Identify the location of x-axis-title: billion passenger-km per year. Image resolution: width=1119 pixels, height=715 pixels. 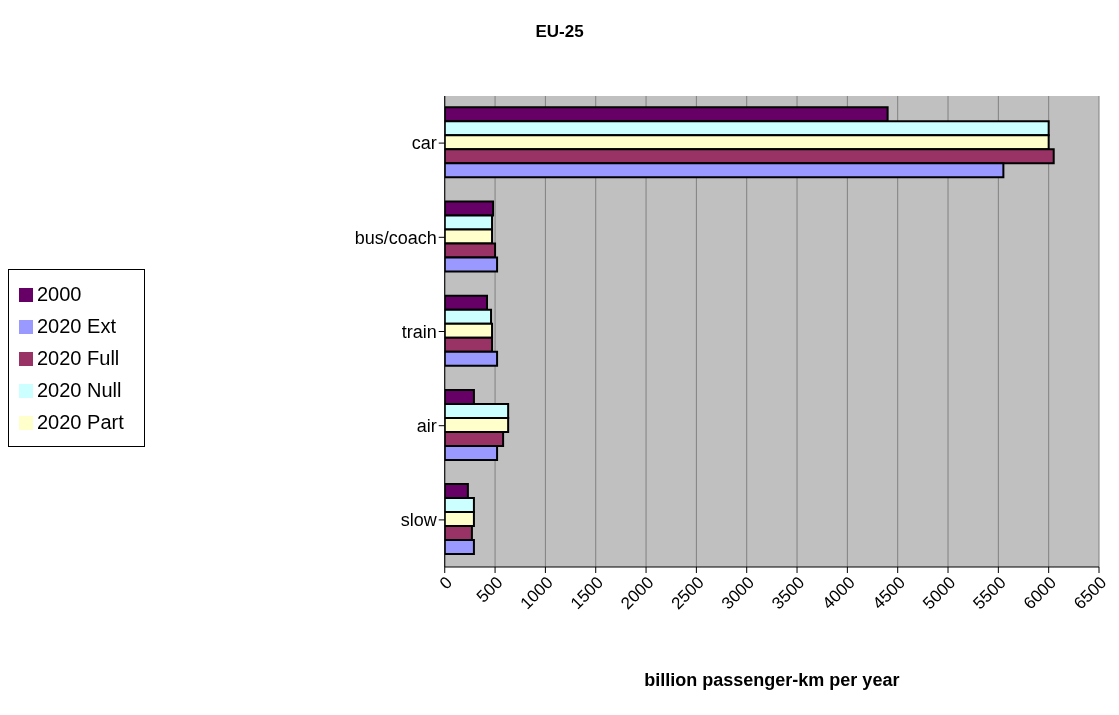
(772, 679).